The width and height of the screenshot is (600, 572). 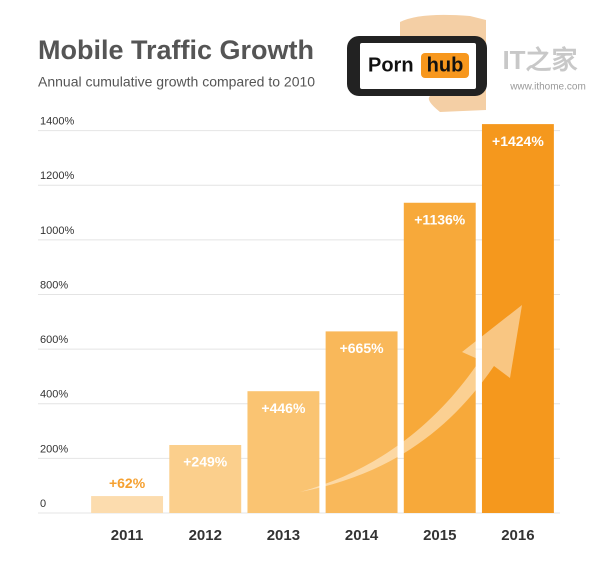 I want to click on y-tick-label: 200%, so click(x=54, y=449).